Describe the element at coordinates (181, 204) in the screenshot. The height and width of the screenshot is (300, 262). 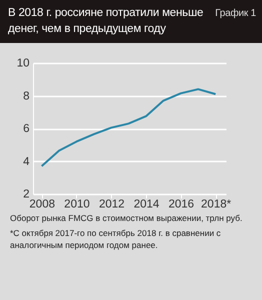
I see `x-tick-label: 2016` at that location.